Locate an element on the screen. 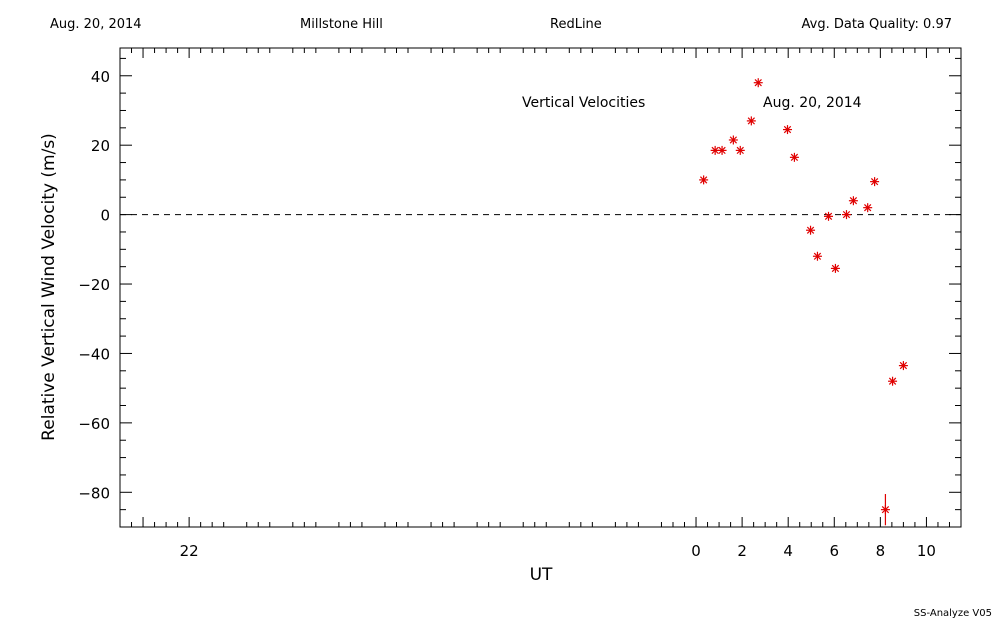 The image size is (1000, 625). y-tick-label: 20 is located at coordinates (100, 146).